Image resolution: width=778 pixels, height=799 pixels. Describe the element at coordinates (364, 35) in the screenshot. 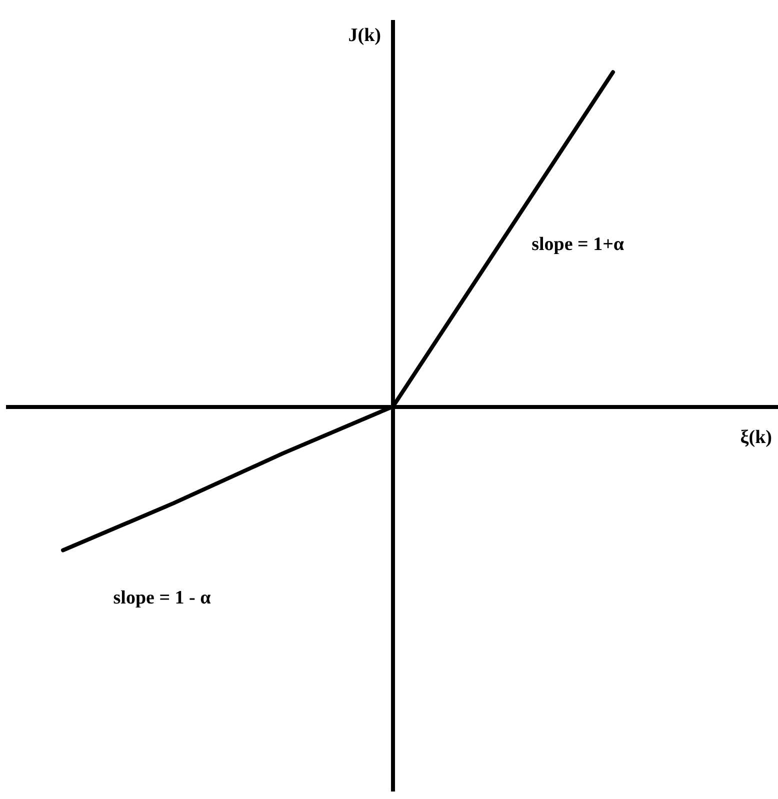

I see `y-axis-title: J(k)` at that location.